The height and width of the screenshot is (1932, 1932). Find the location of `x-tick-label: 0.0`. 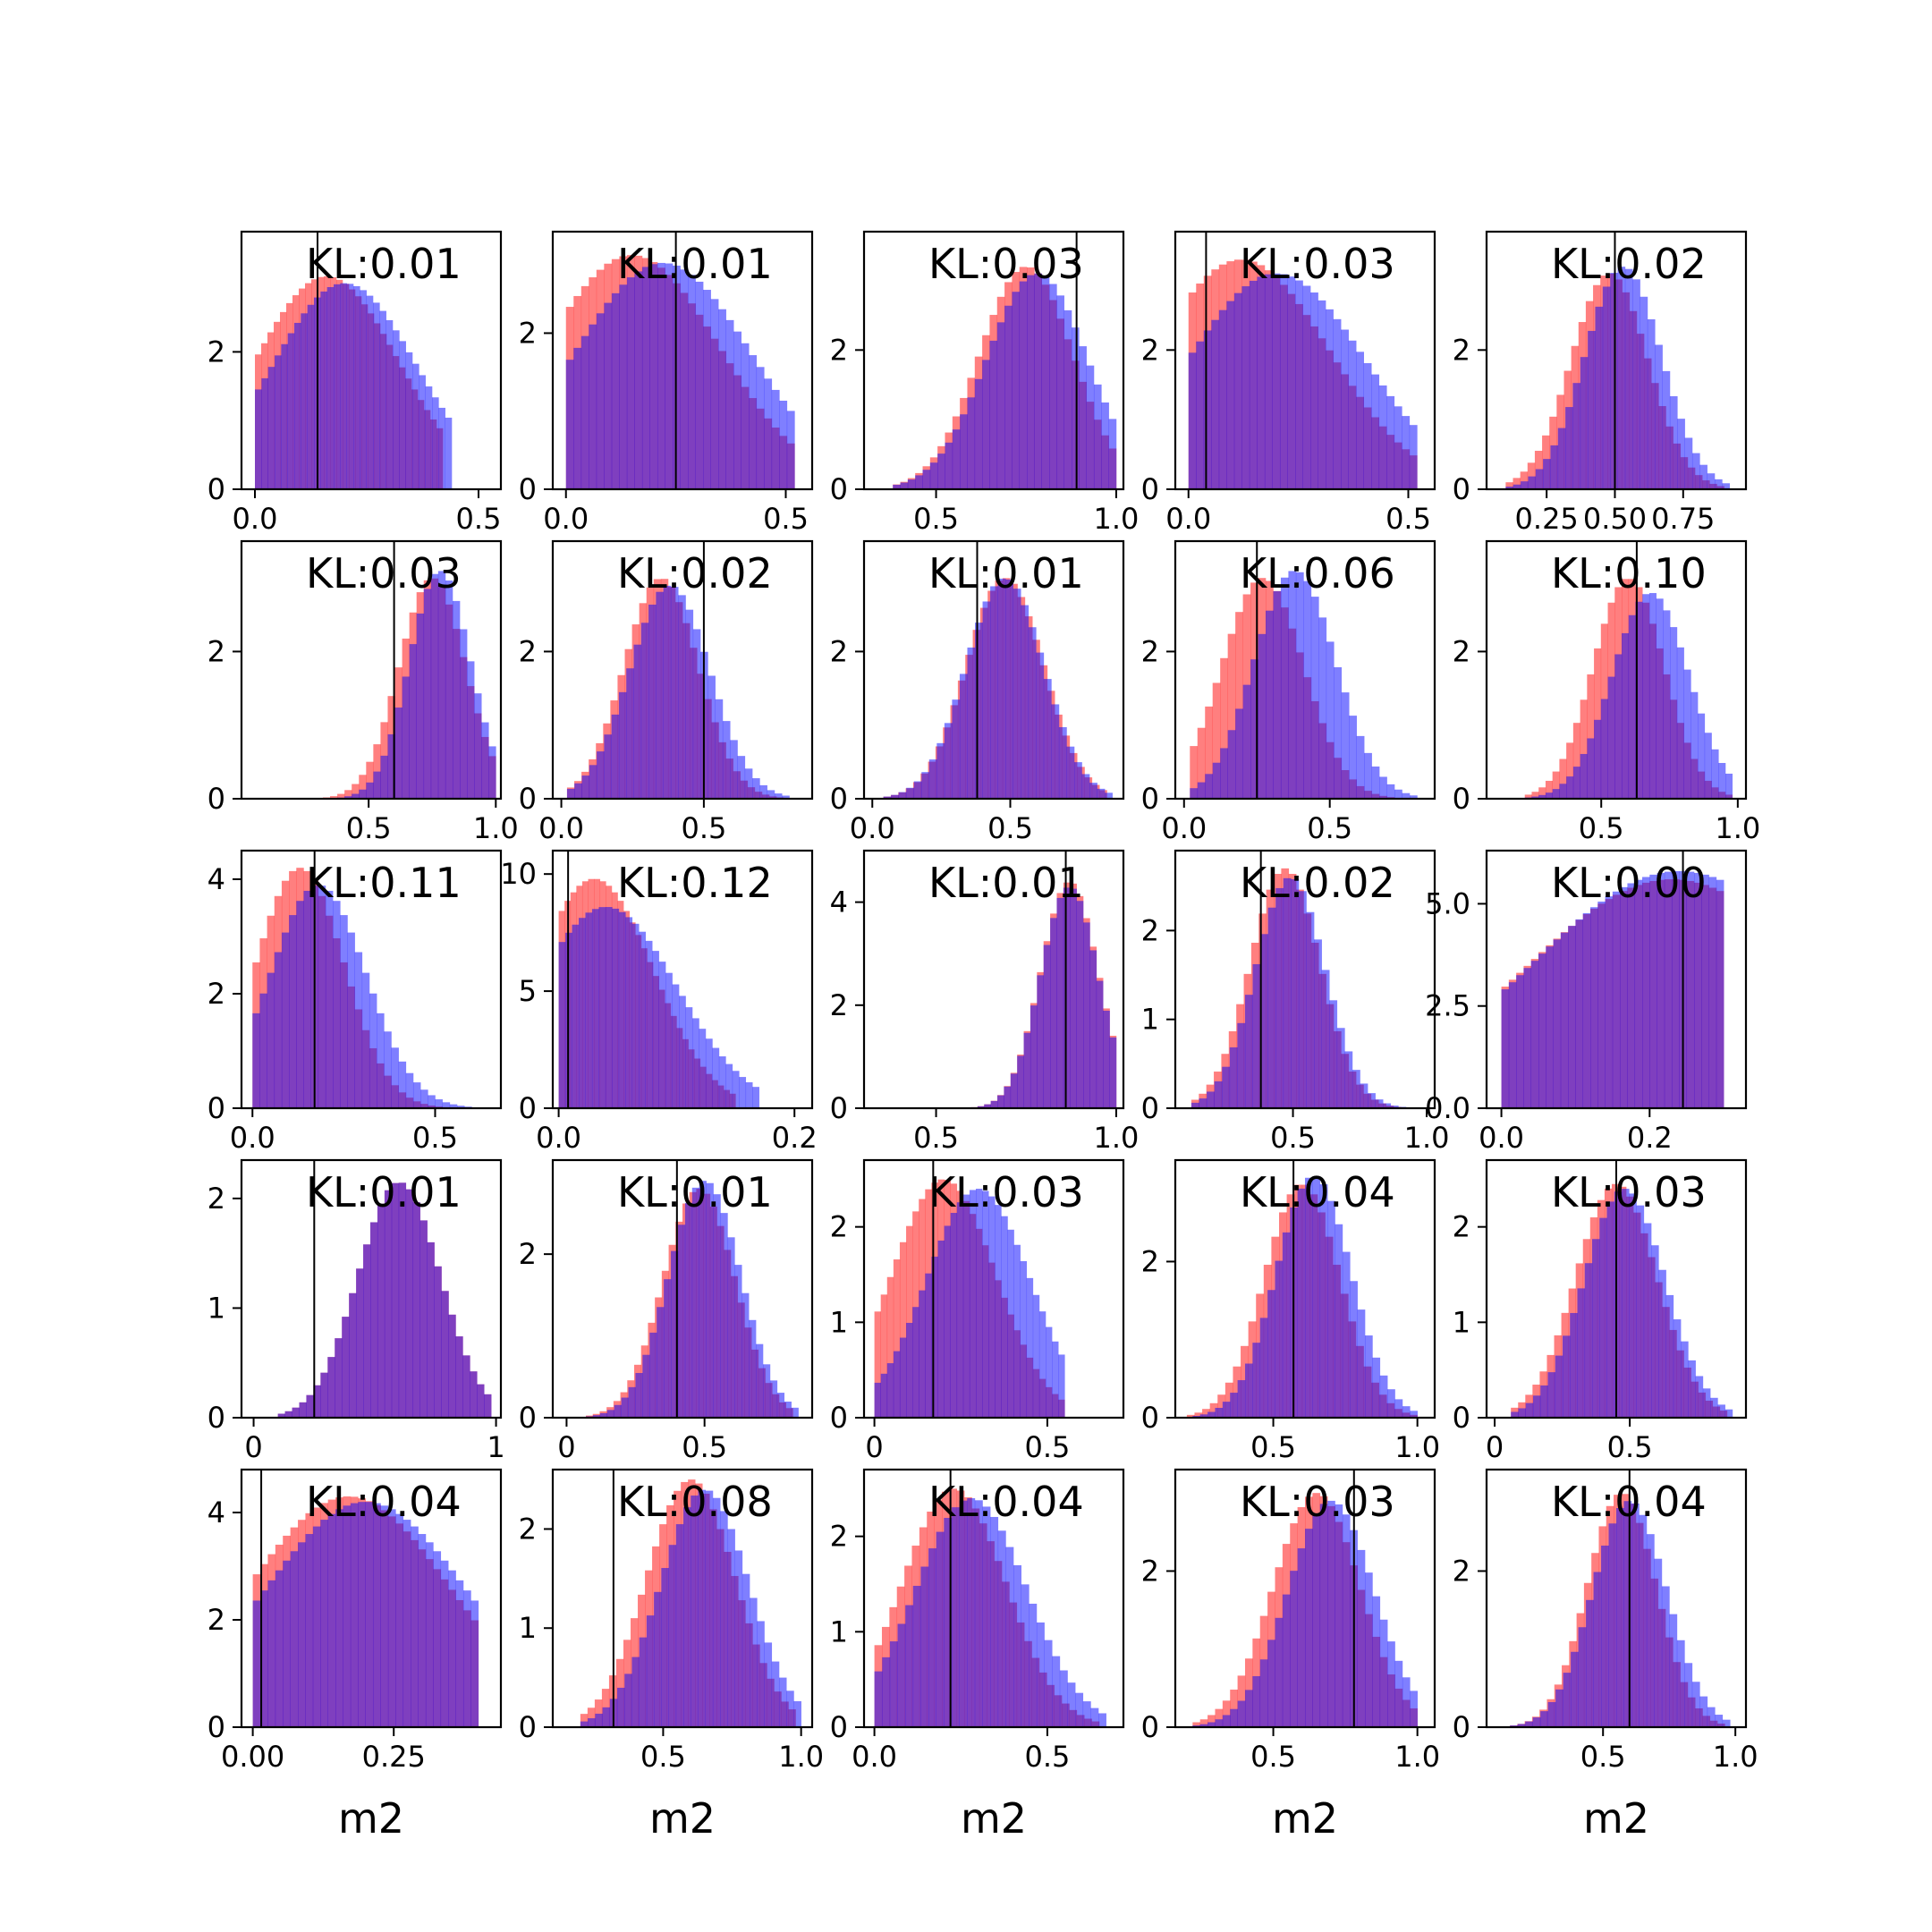

x-tick-label: 0.0 is located at coordinates (1501, 1138).